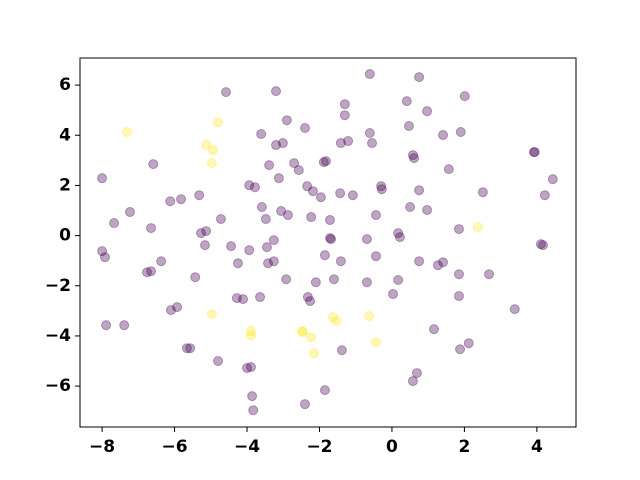 Image resolution: width=640 pixels, height=480 pixels. What do you see at coordinates (65, 236) in the screenshot?
I see `y-tick-label: 0` at bounding box center [65, 236].